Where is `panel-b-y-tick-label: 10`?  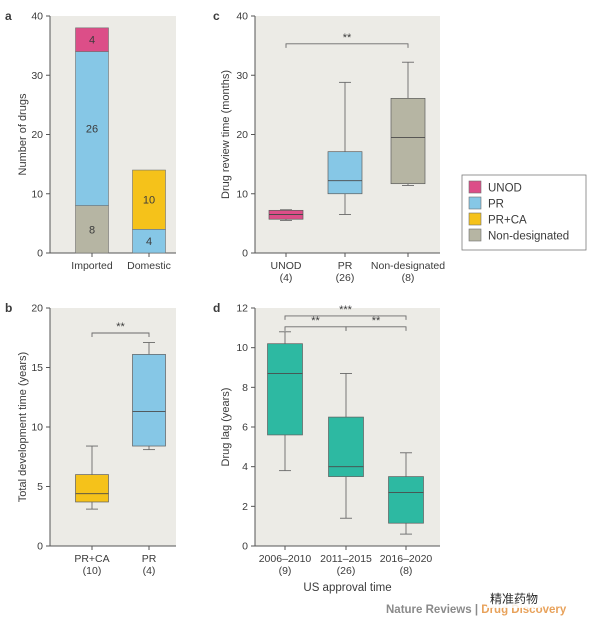 panel-b-y-tick-label: 10 is located at coordinates (37, 428).